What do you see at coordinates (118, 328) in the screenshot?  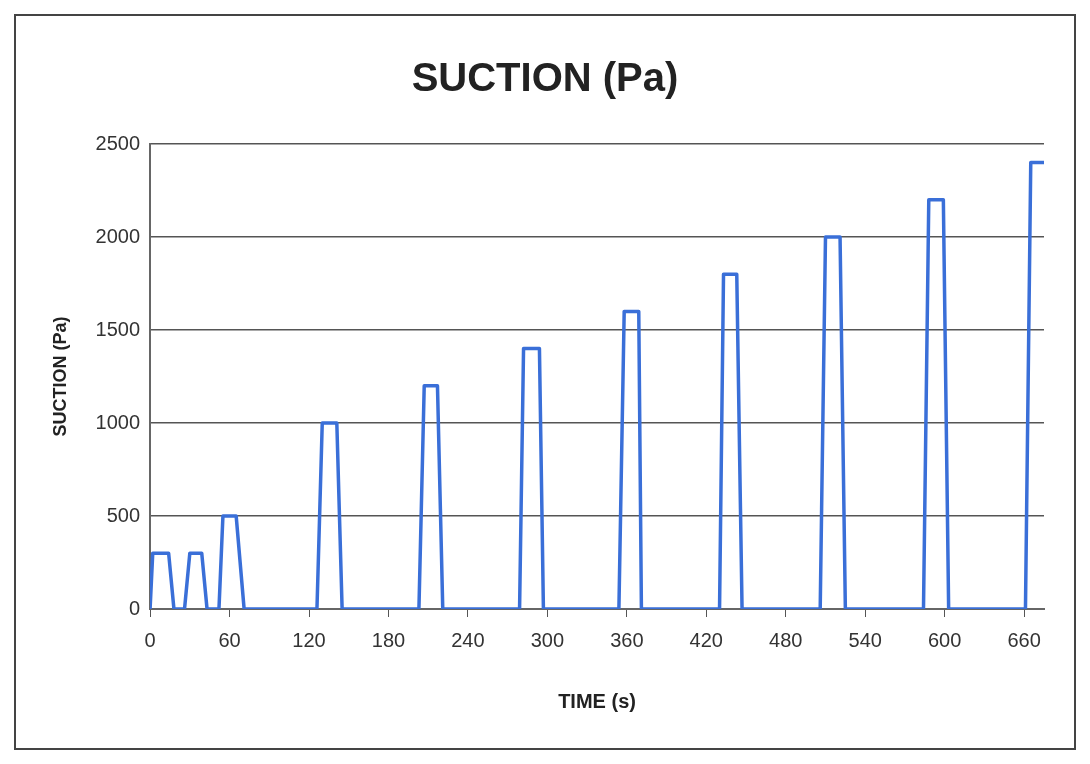 I see `y-tick-label: 1500` at bounding box center [118, 328].